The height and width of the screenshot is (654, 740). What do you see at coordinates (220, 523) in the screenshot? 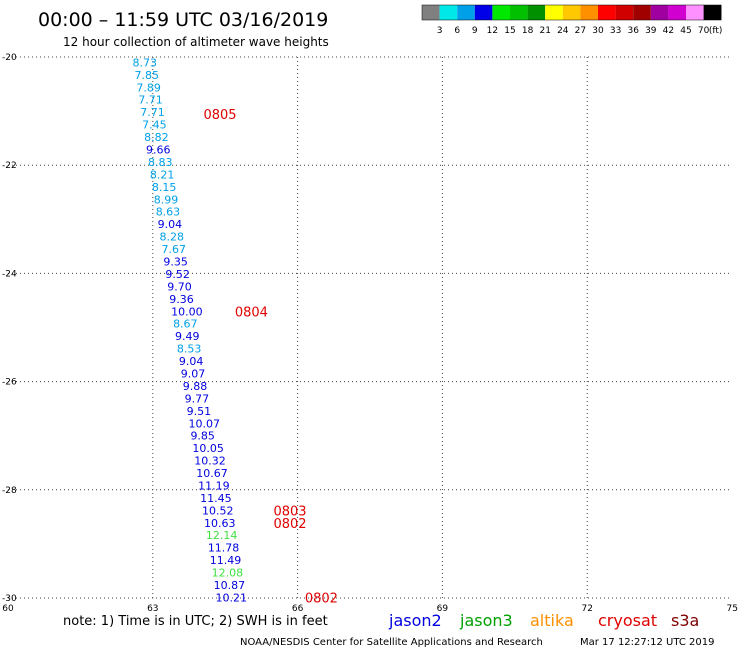
I see `wave-height-point: 10.63` at bounding box center [220, 523].